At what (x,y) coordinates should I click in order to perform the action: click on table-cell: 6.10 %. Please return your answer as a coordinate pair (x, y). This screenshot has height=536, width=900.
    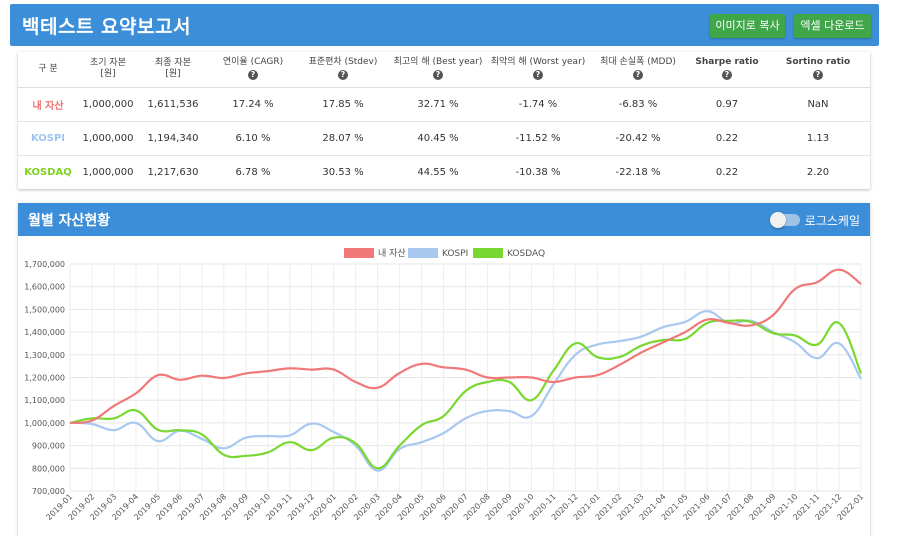
    Looking at the image, I should click on (253, 138).